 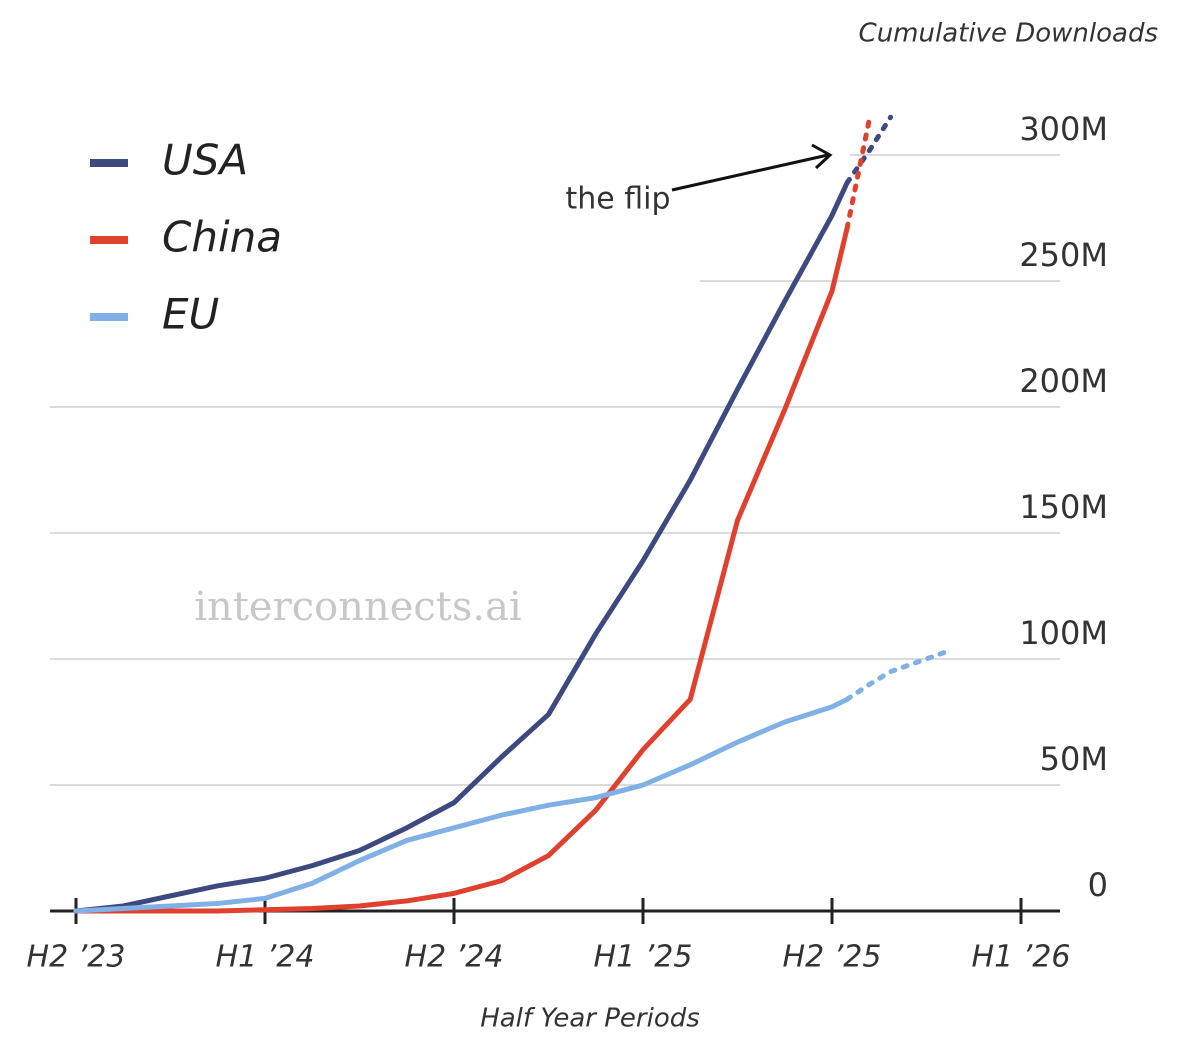 I want to click on x-tick-label: H2 ’23, so click(x=76, y=957).